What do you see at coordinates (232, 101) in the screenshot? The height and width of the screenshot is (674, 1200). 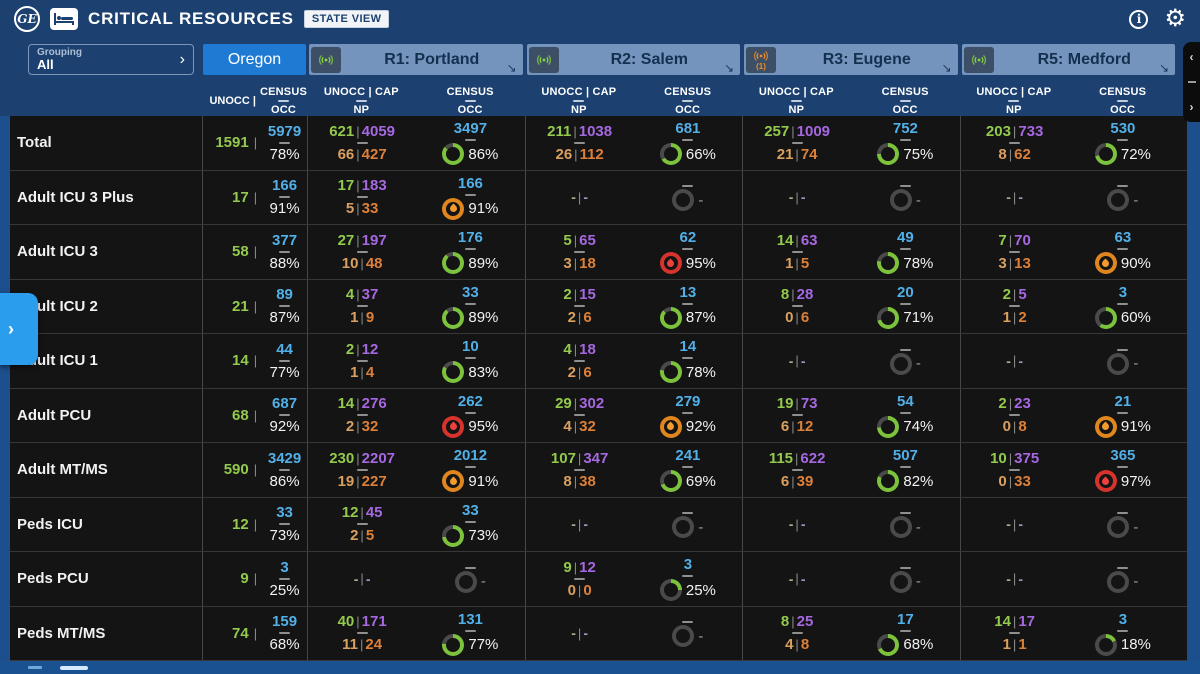 I see `oregon-unocc-header: UNOCC |` at bounding box center [232, 101].